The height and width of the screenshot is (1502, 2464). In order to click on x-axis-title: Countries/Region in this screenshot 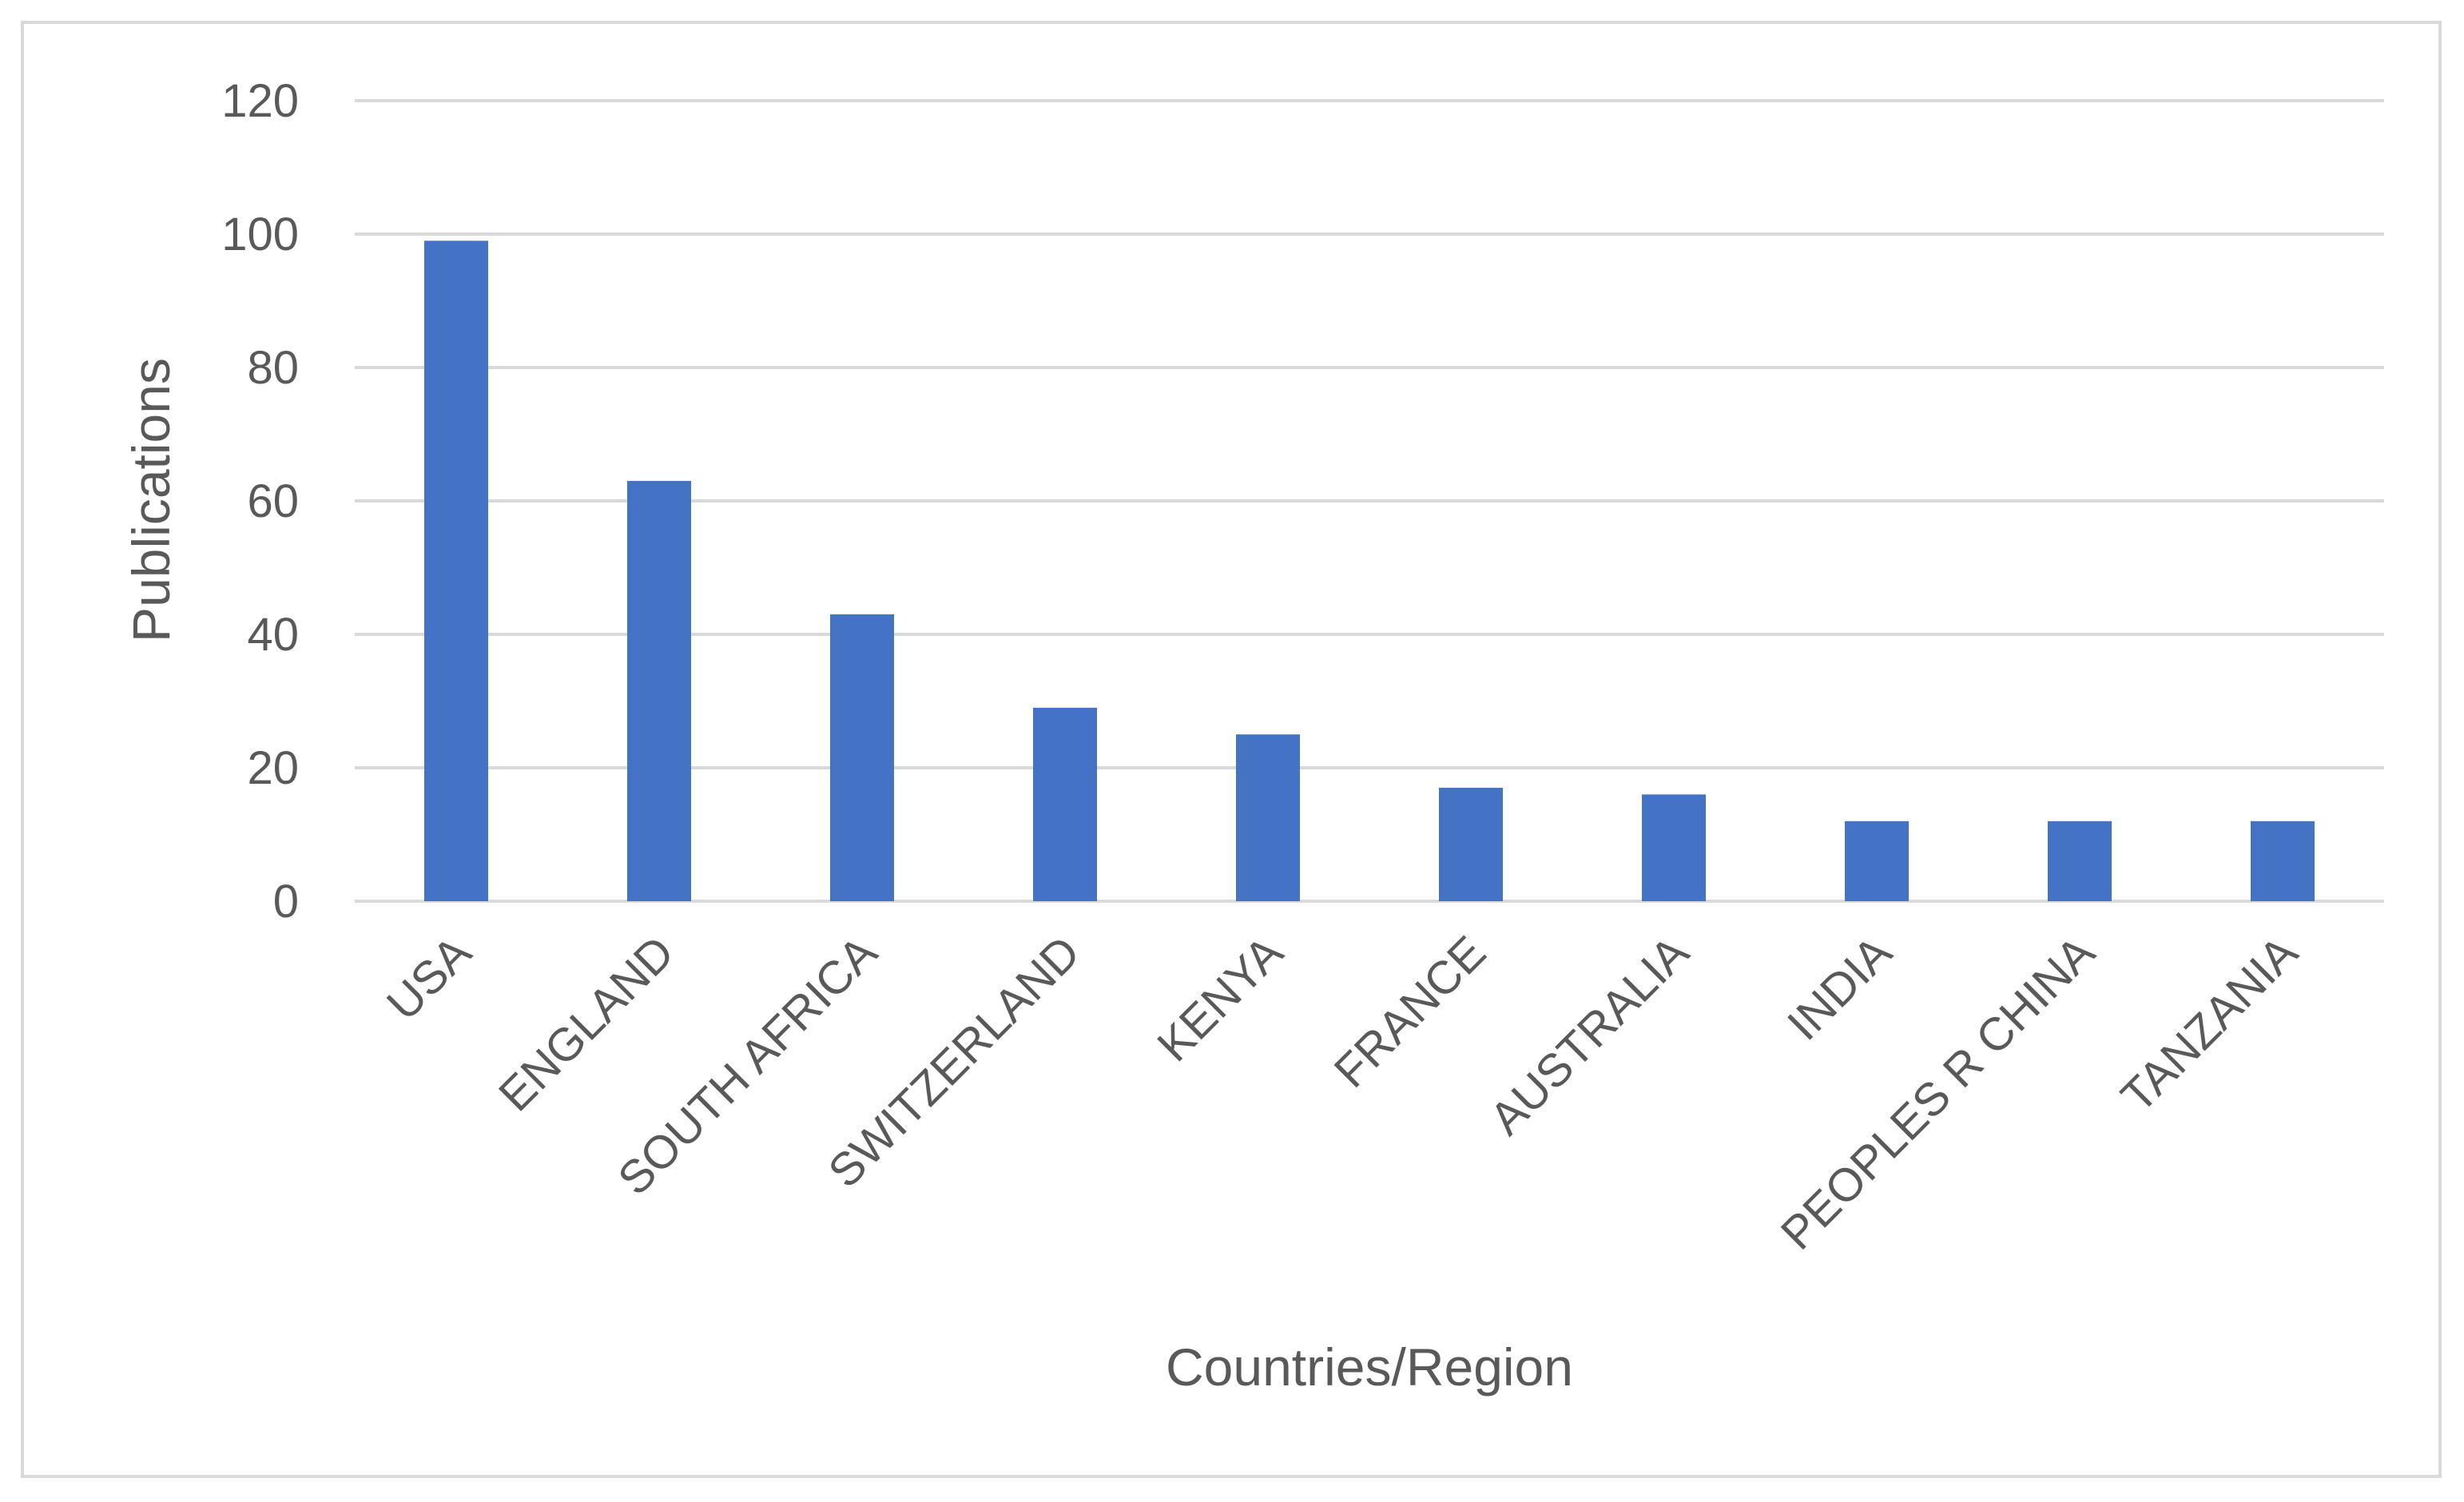, I will do `click(1369, 1367)`.